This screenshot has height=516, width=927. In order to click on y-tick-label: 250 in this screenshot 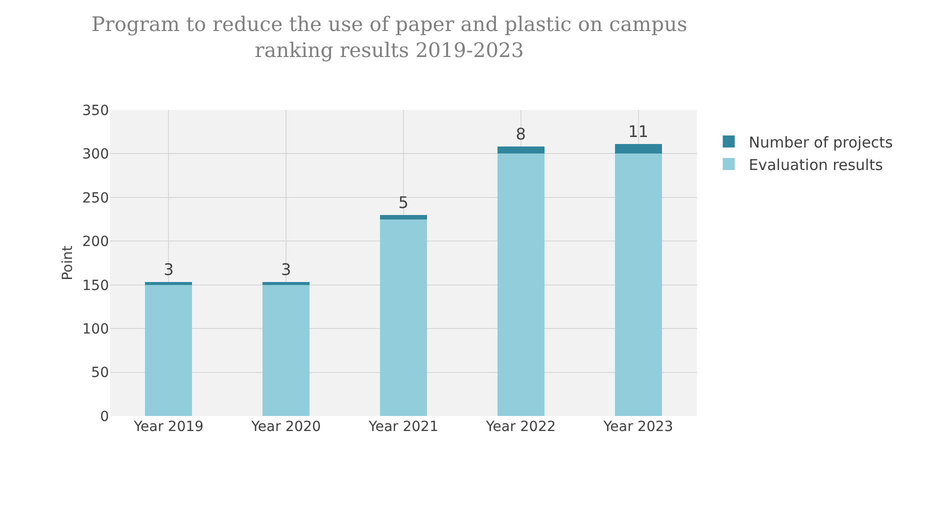, I will do `click(95, 198)`.